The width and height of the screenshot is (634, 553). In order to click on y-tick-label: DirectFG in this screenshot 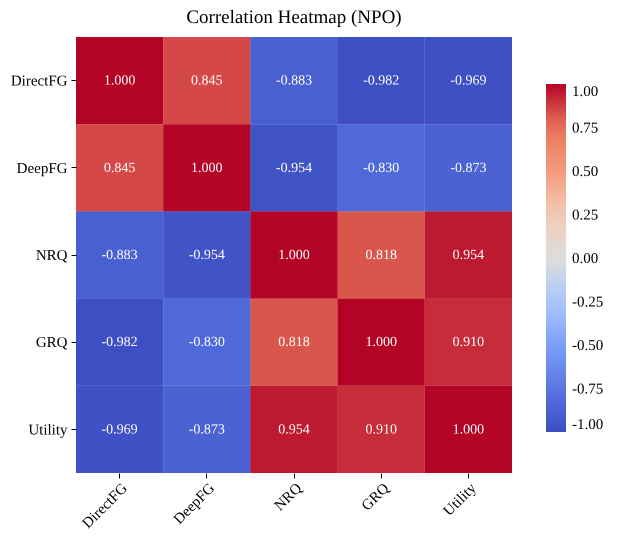, I will do `click(39, 82)`.